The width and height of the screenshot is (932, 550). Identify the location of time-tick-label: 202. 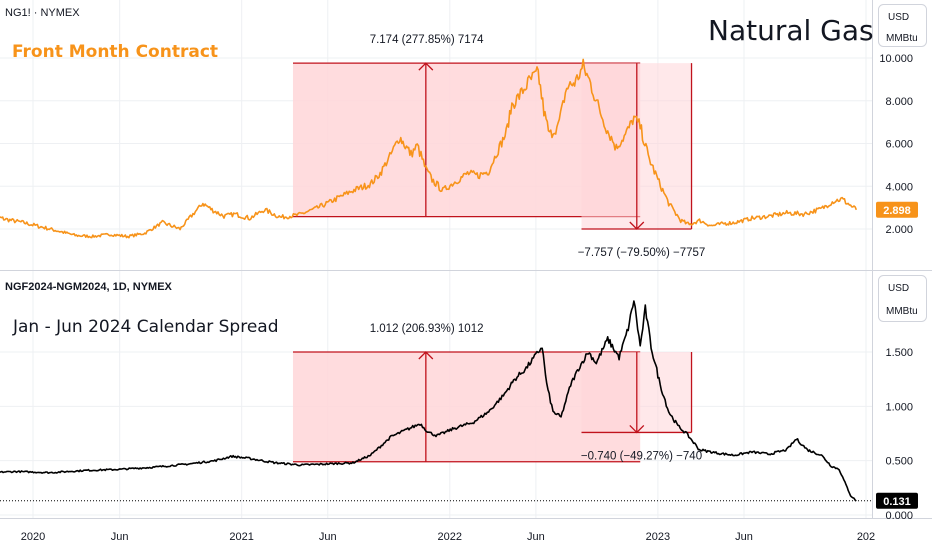
(866, 537).